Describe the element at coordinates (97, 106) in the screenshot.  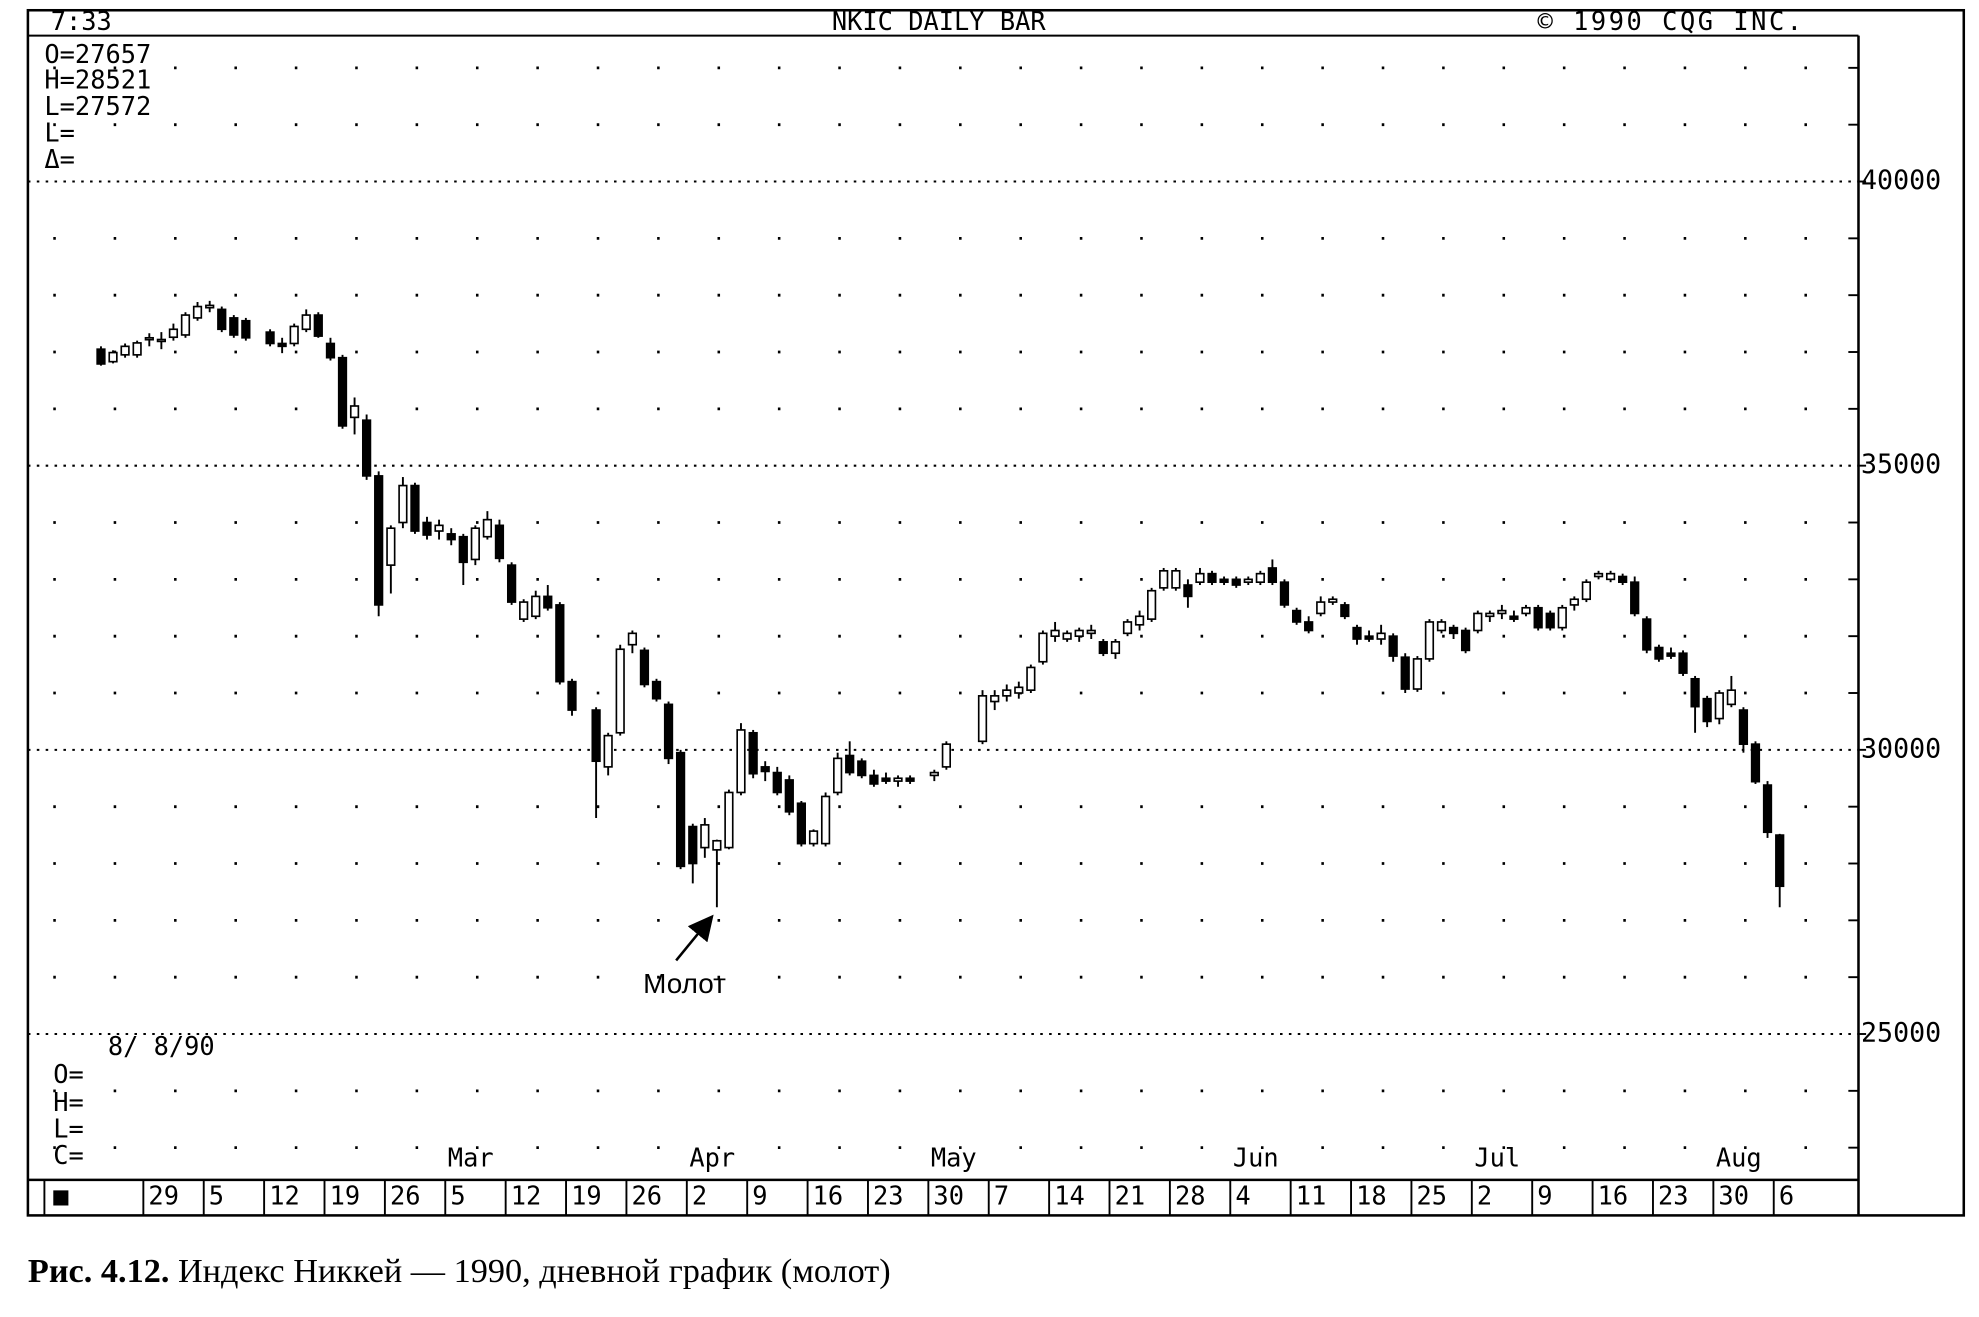
I see `info-top: L=27572` at that location.